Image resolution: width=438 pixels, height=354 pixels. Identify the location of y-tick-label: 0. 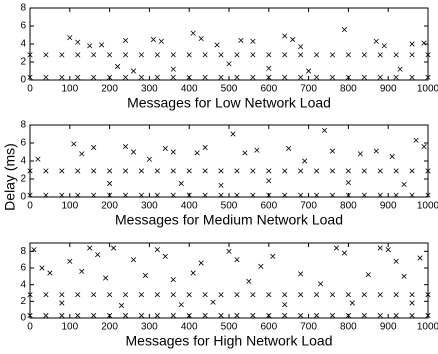
(23, 197).